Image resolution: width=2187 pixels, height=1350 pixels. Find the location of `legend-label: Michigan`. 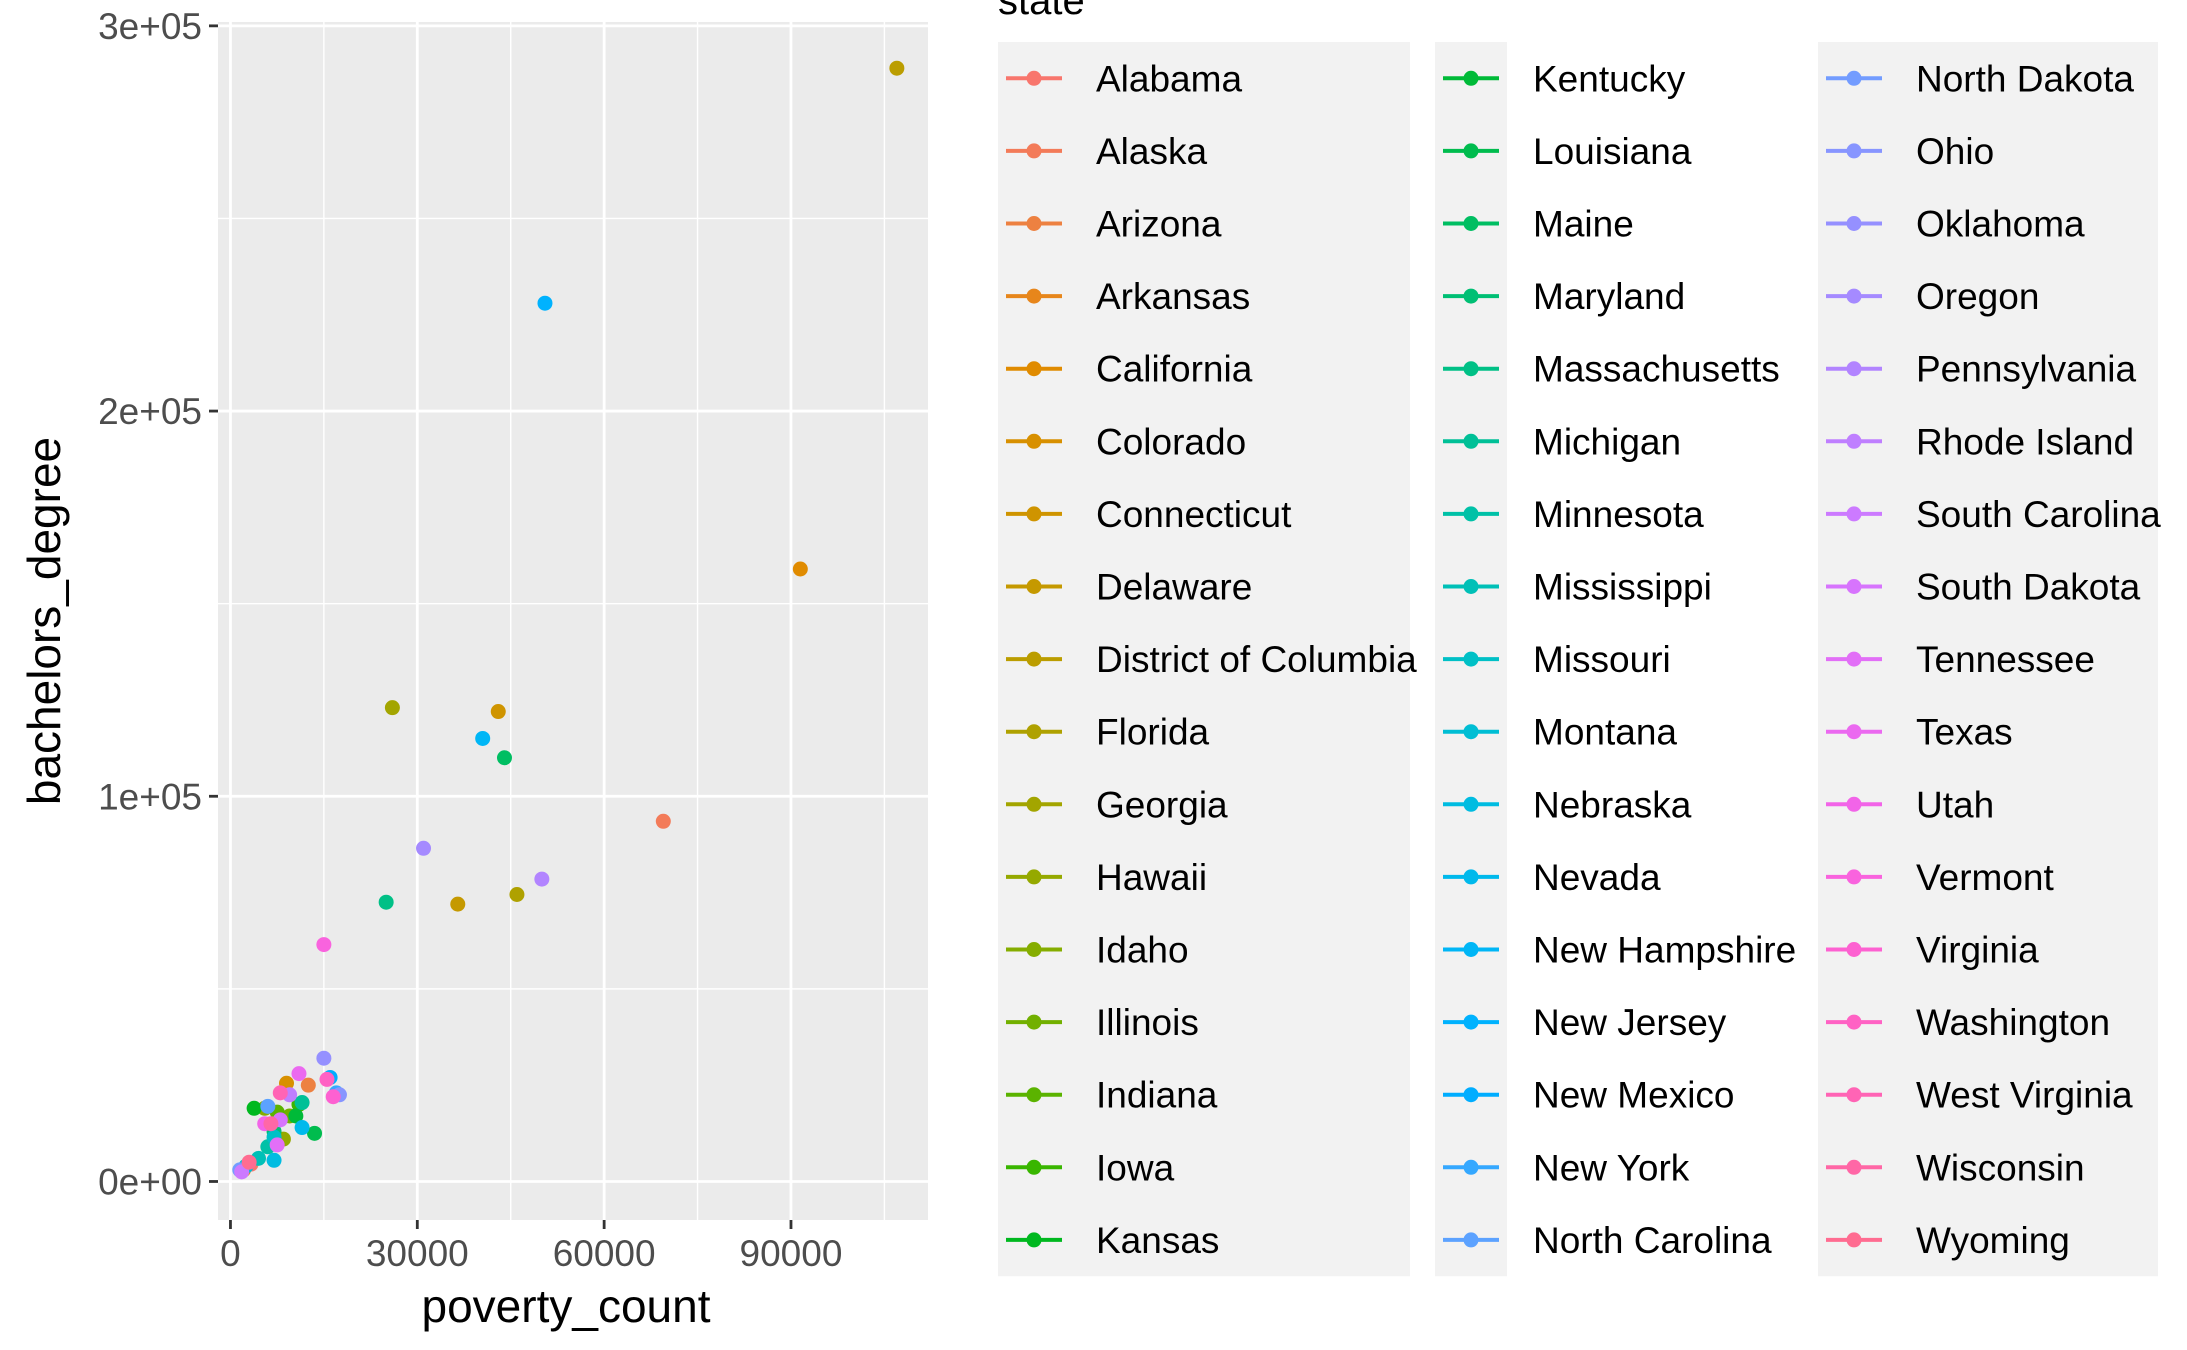

legend-label: Michigan is located at coordinates (1607, 441).